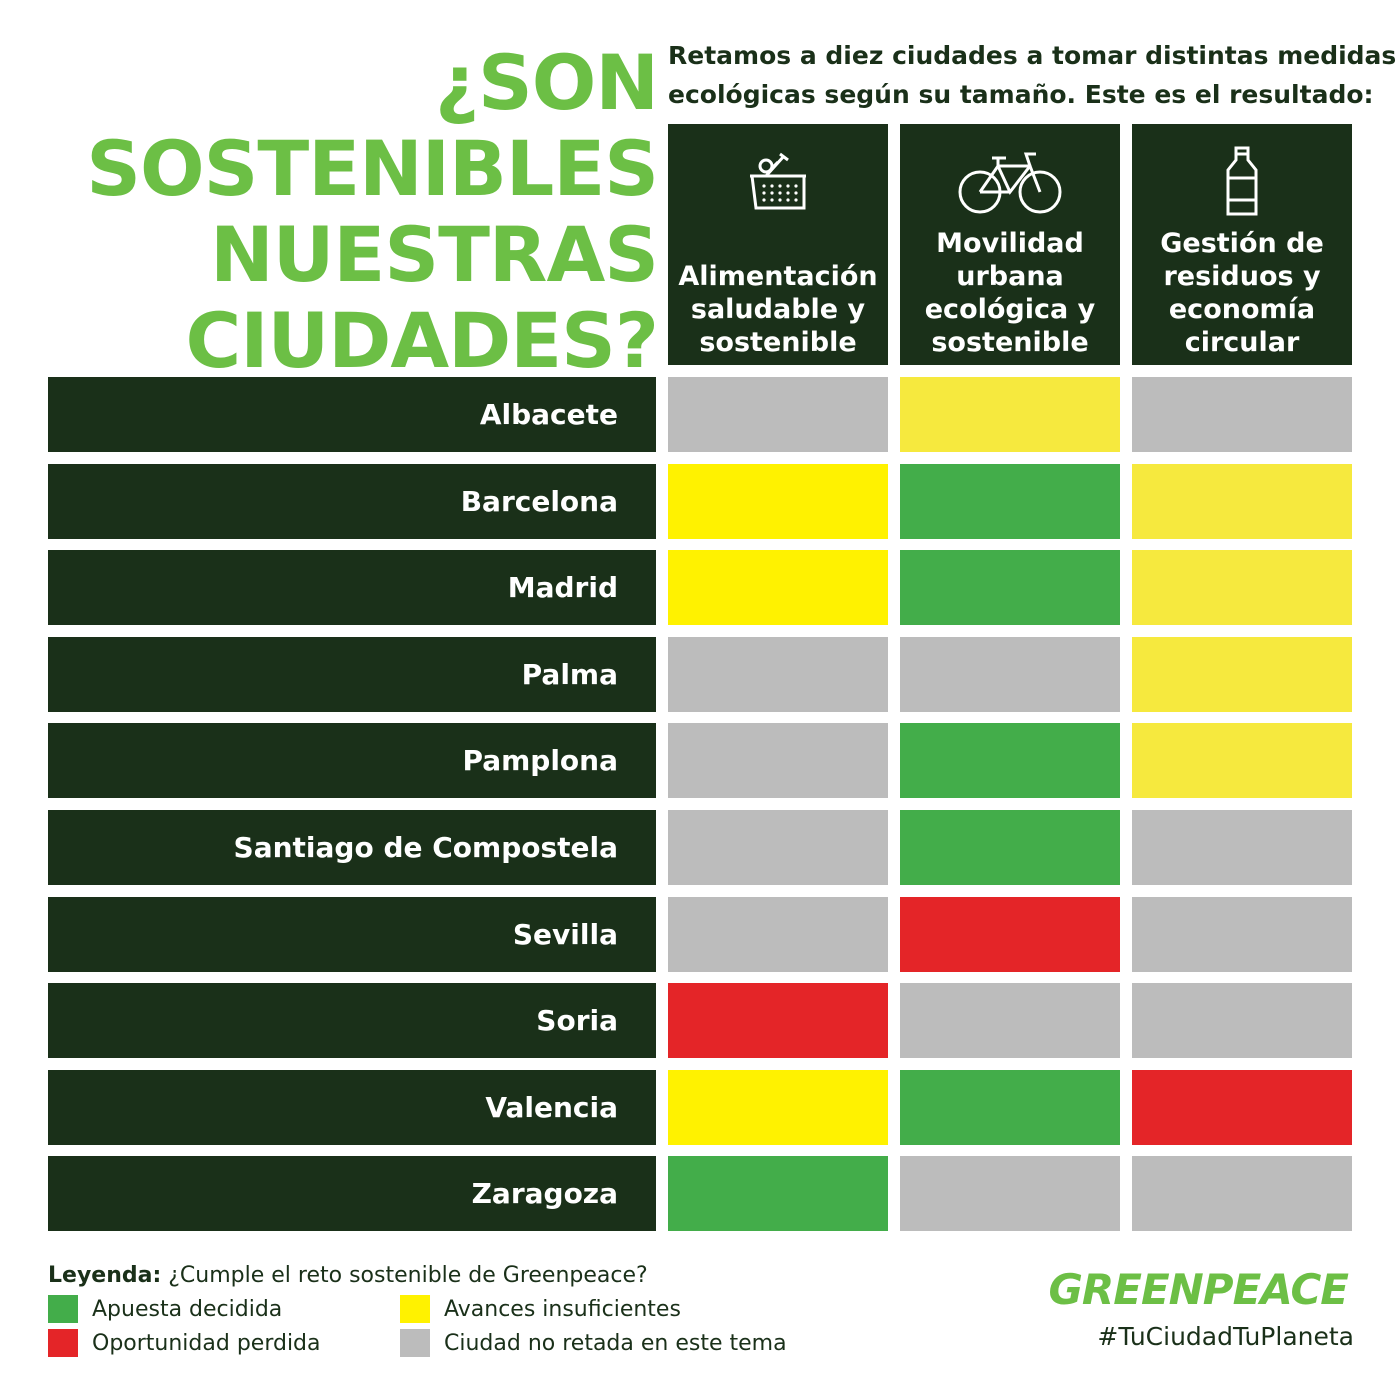 This screenshot has width=1400, height=1400. I want to click on legend-swatch-red, so click(63, 1343).